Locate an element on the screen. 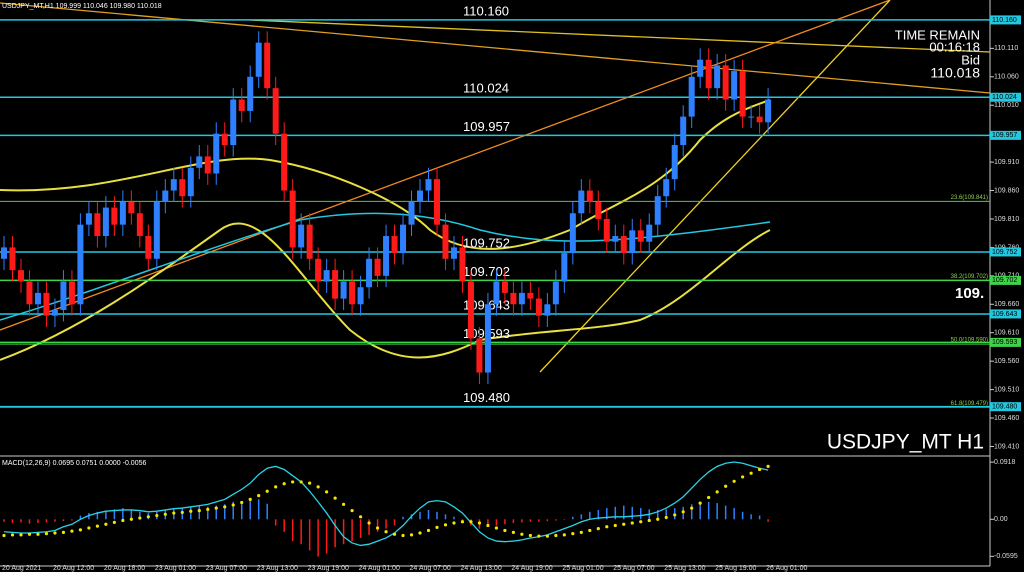 This screenshot has height=572, width=1024. x-tick-label: 23 Aug 19:00 is located at coordinates (328, 568).